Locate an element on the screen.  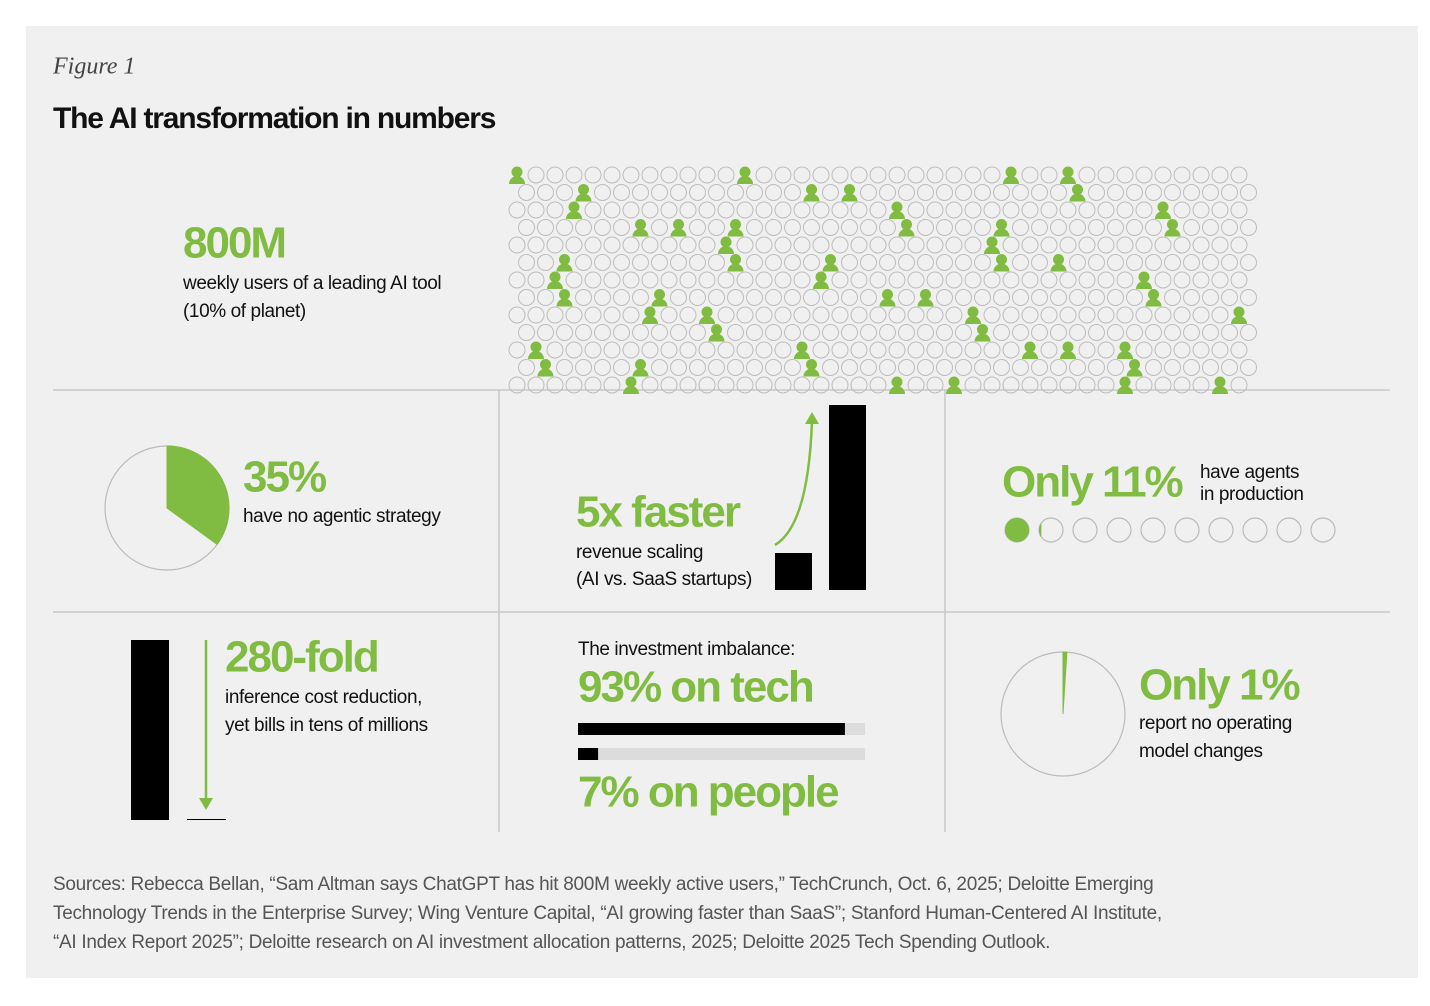
agent-dot is located at coordinates (1255, 530).